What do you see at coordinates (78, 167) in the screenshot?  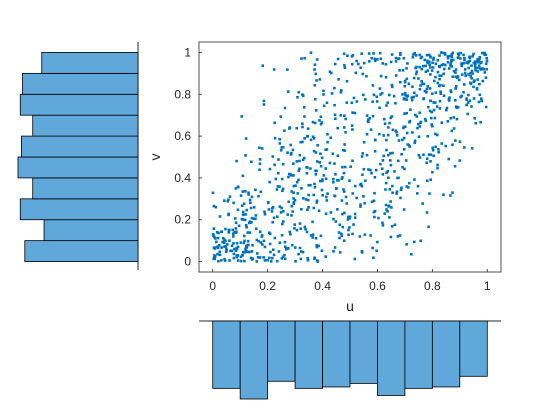 I see `v-histogram-bar` at bounding box center [78, 167].